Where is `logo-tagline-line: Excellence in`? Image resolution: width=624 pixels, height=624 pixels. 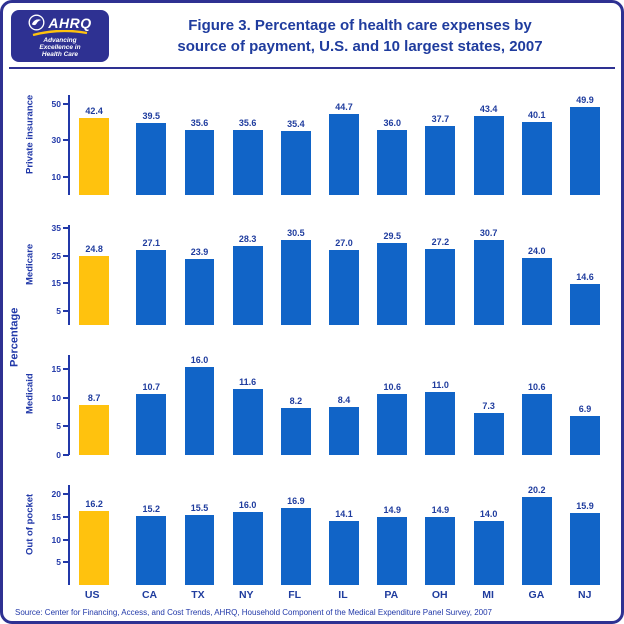 logo-tagline-line: Excellence in is located at coordinates (60, 47).